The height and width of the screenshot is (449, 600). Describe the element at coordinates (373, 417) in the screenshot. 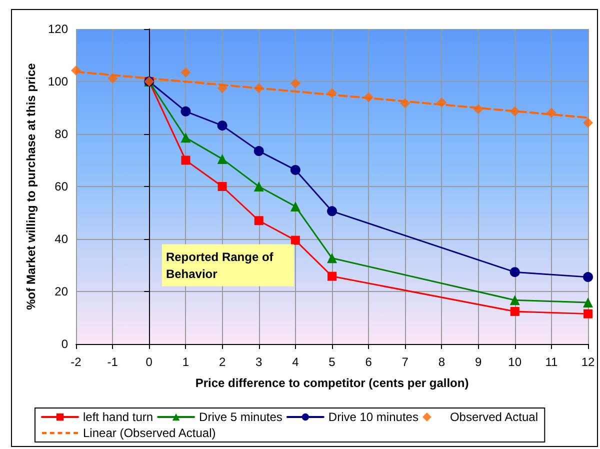

I see `legend-label: Drive 10 minutes` at that location.